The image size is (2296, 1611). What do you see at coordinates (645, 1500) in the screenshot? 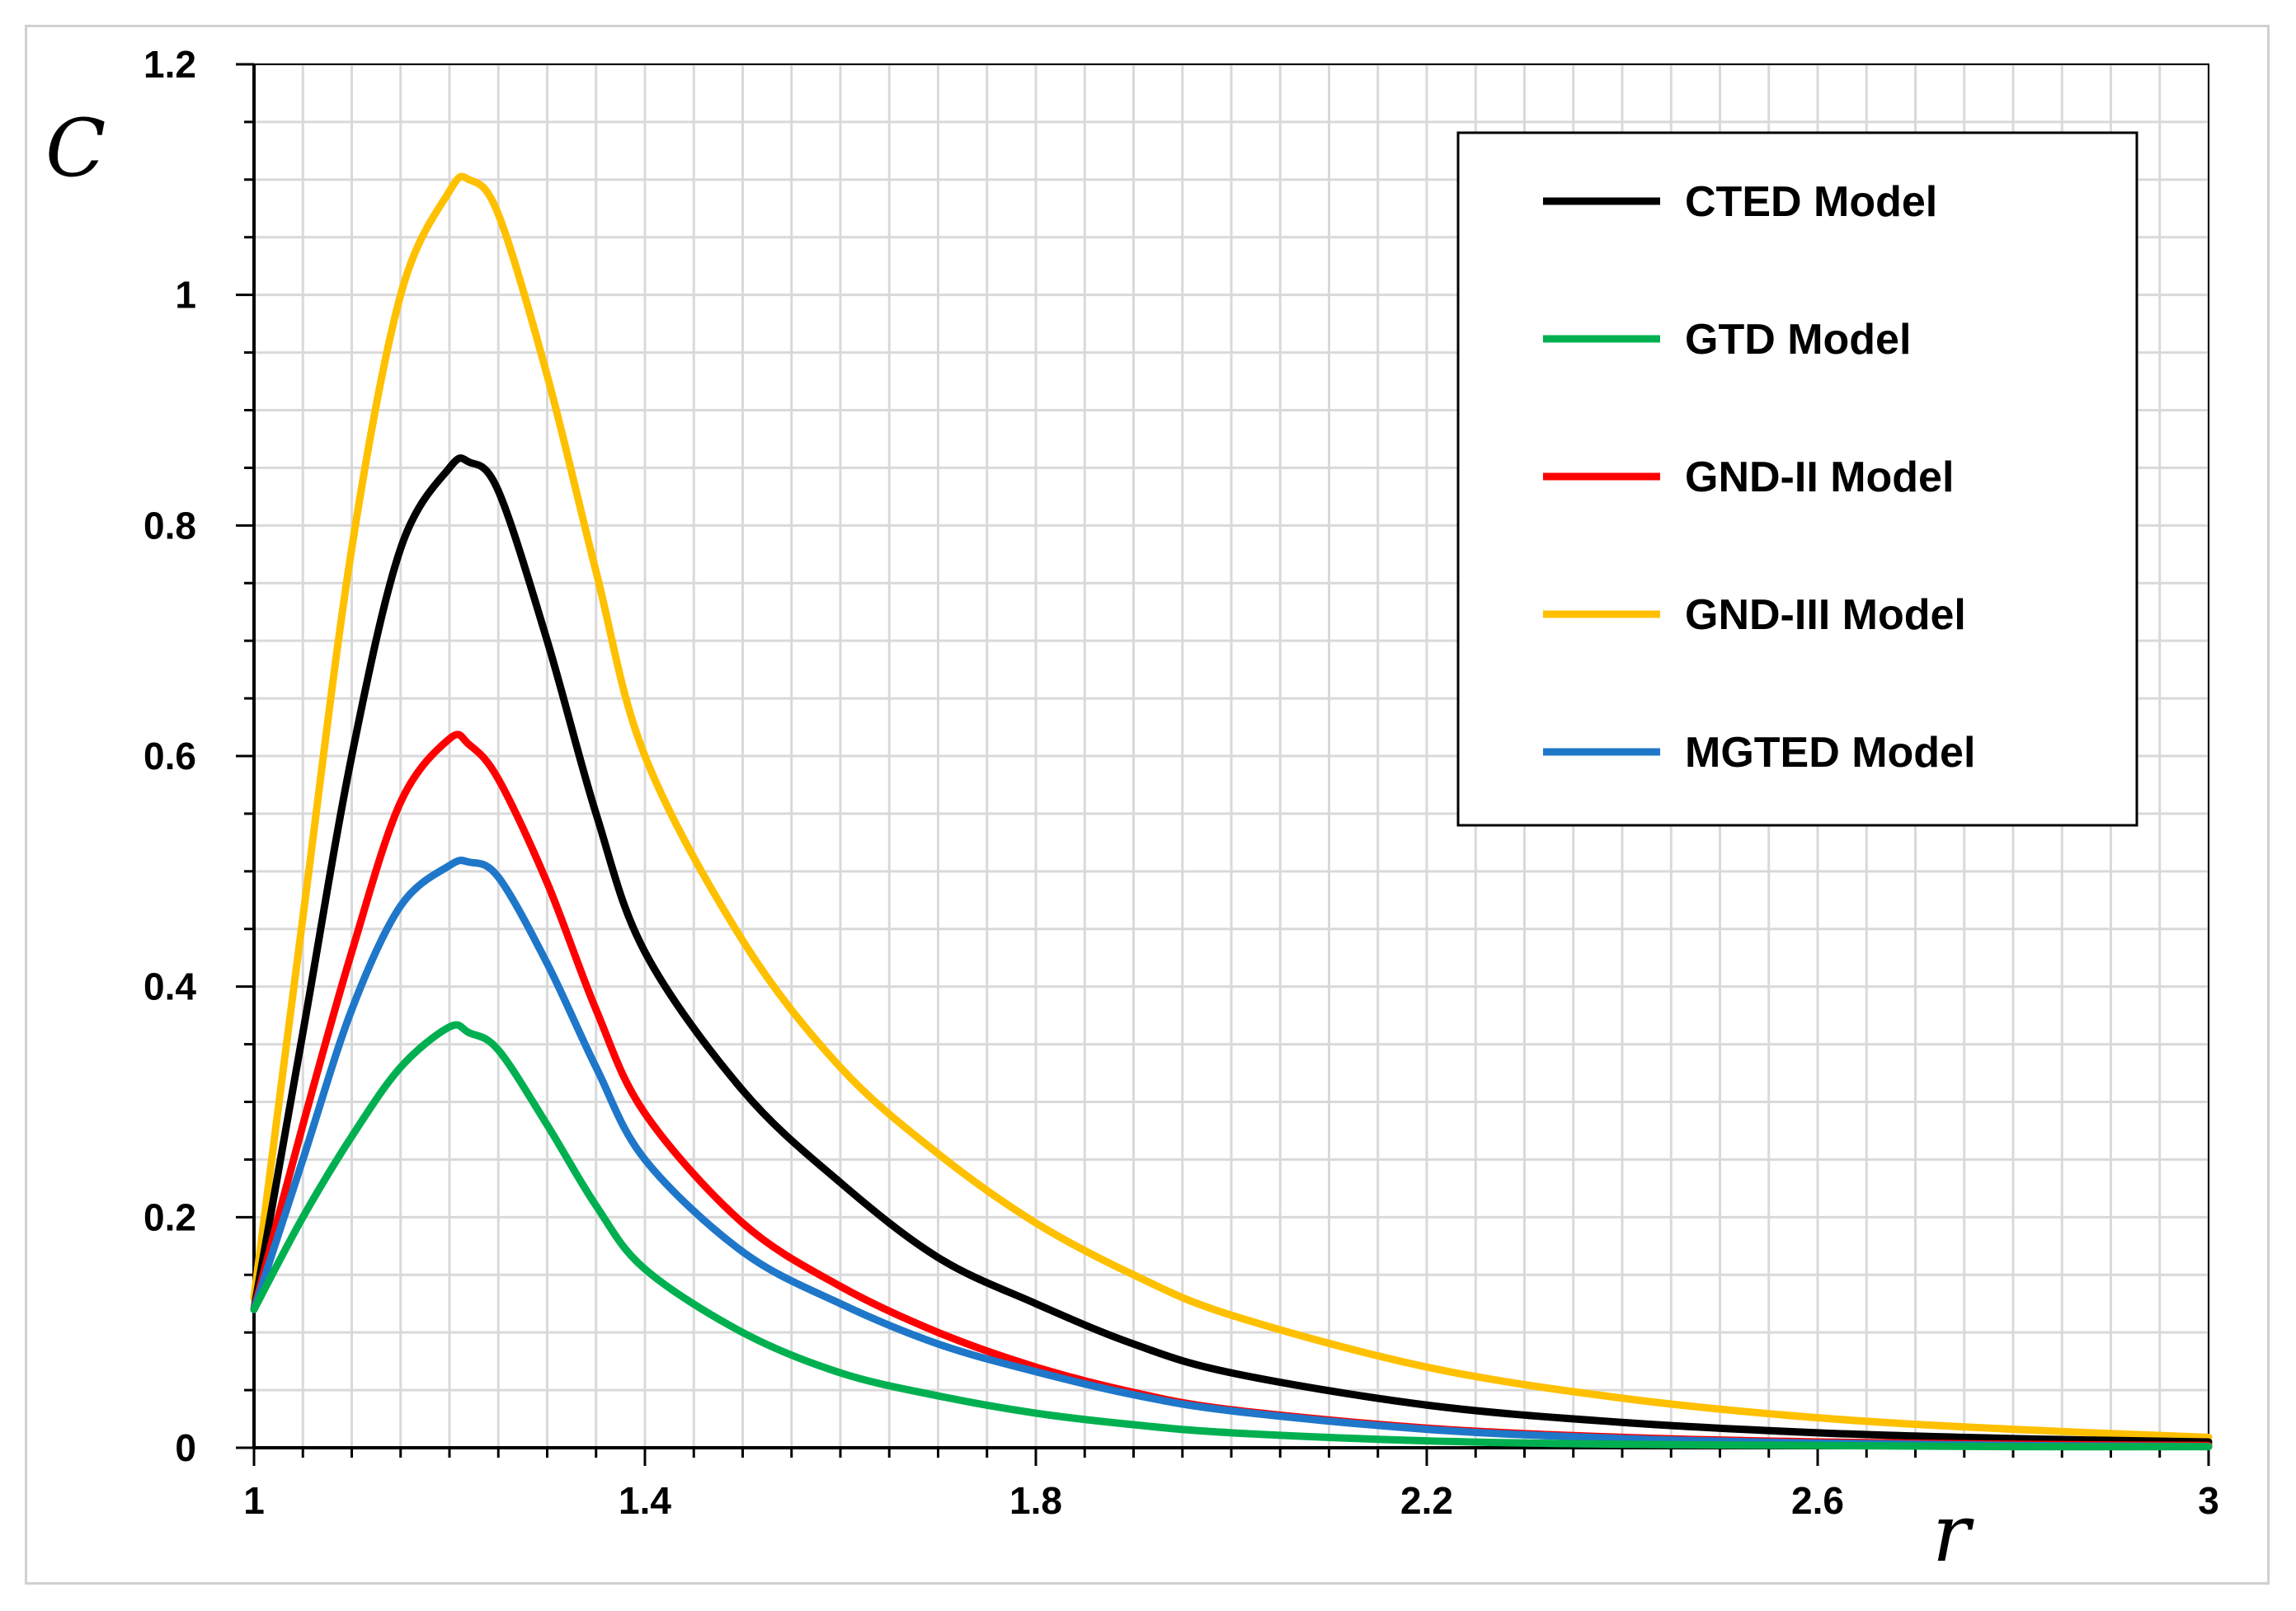
I see `x-tick-label: 1.4` at bounding box center [645, 1500].